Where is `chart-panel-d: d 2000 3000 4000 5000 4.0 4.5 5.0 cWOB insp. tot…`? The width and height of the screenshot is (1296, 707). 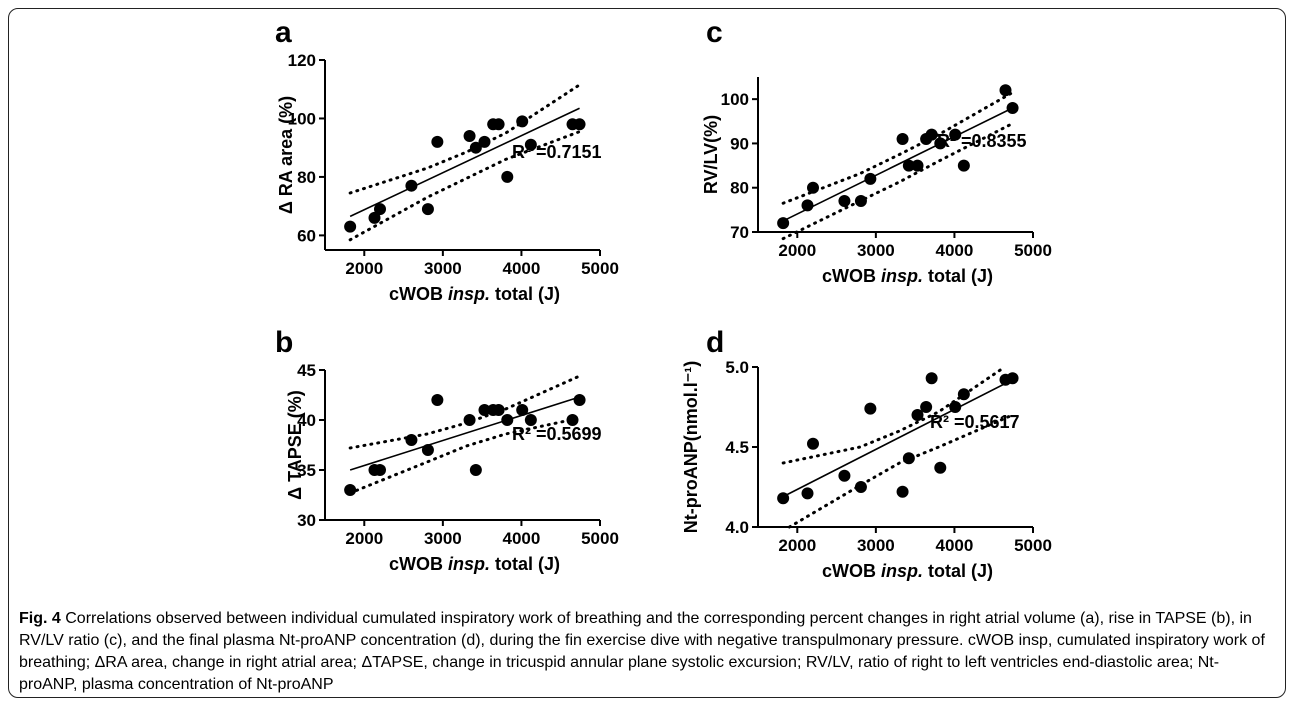 chart-panel-d: d 2000 3000 4000 5000 4.0 4.5 5.0 cWOB insp. tot… is located at coordinates (866, 453).